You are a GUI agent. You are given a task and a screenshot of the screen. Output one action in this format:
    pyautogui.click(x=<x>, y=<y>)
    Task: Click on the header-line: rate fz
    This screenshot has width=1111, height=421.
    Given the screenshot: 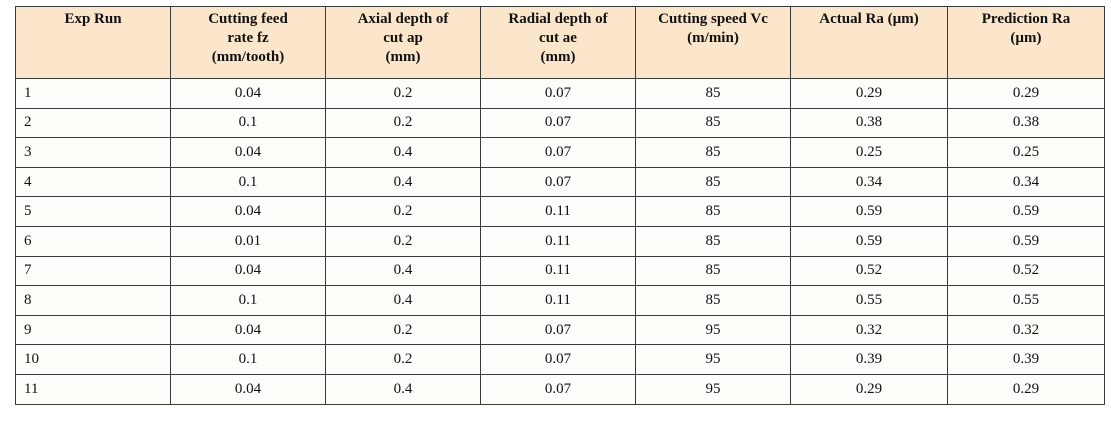 What is the action you would take?
    pyautogui.click(x=248, y=38)
    